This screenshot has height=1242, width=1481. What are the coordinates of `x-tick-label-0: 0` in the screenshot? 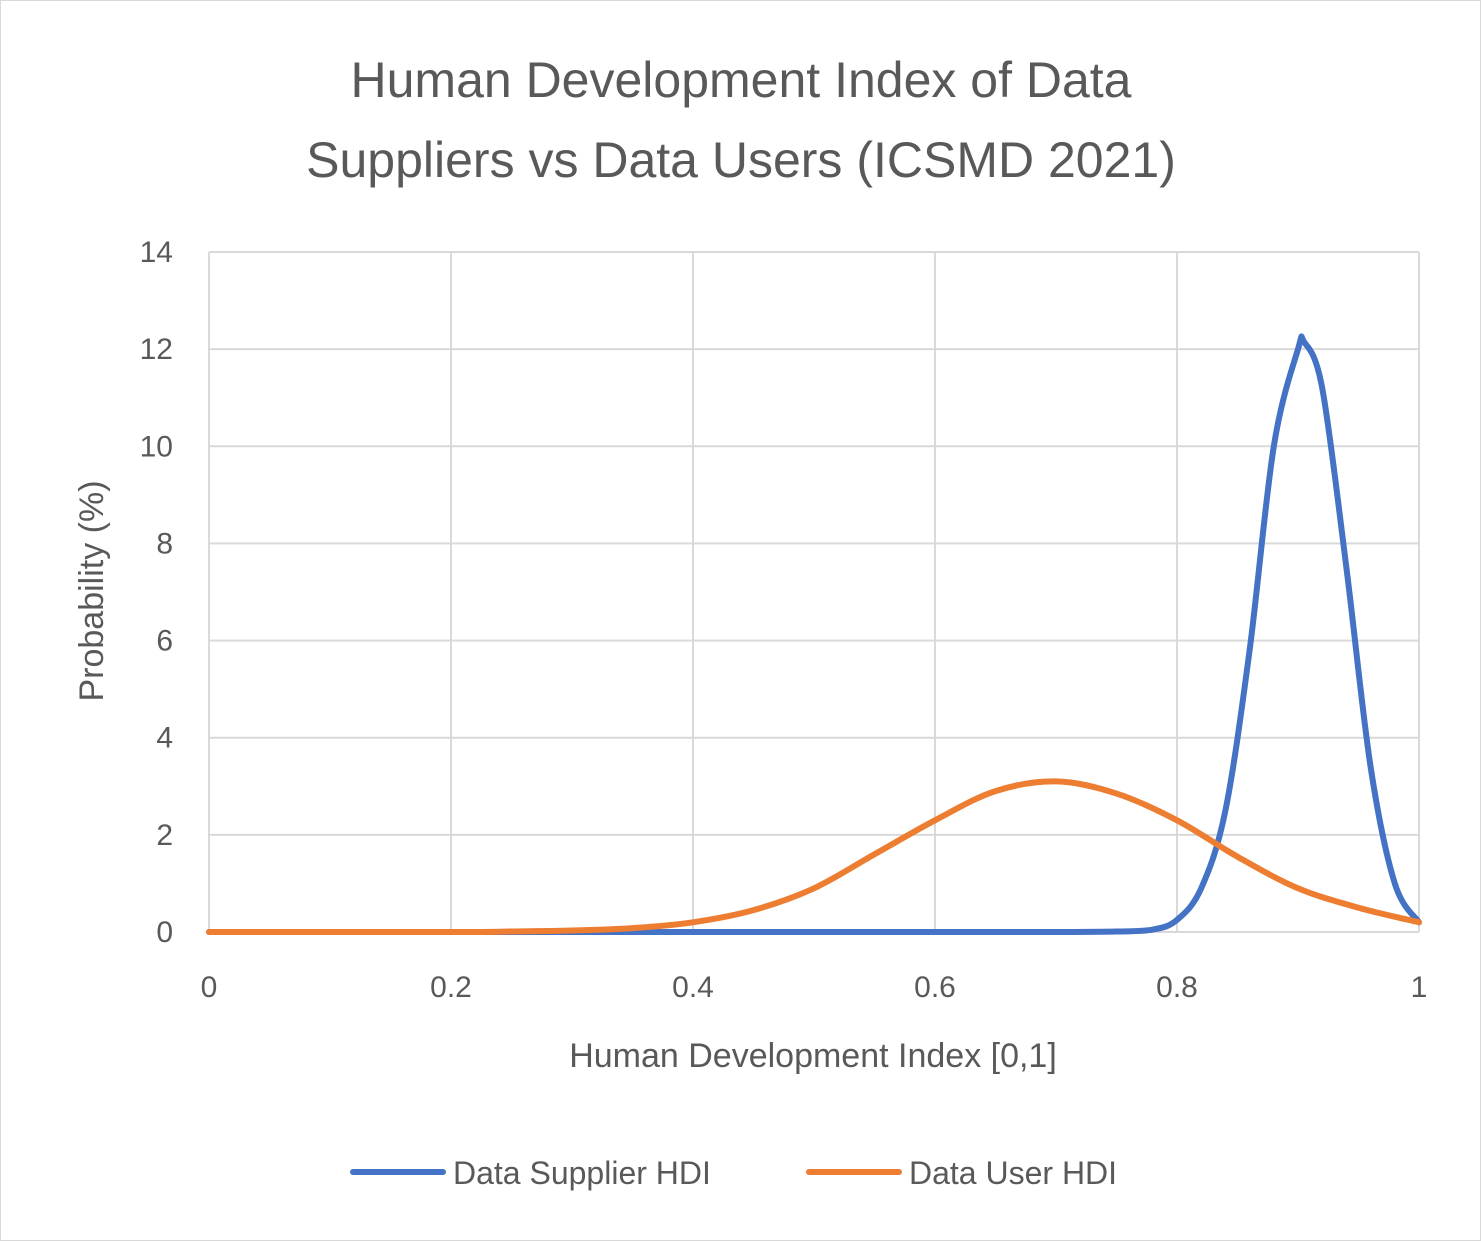 It's located at (209, 987).